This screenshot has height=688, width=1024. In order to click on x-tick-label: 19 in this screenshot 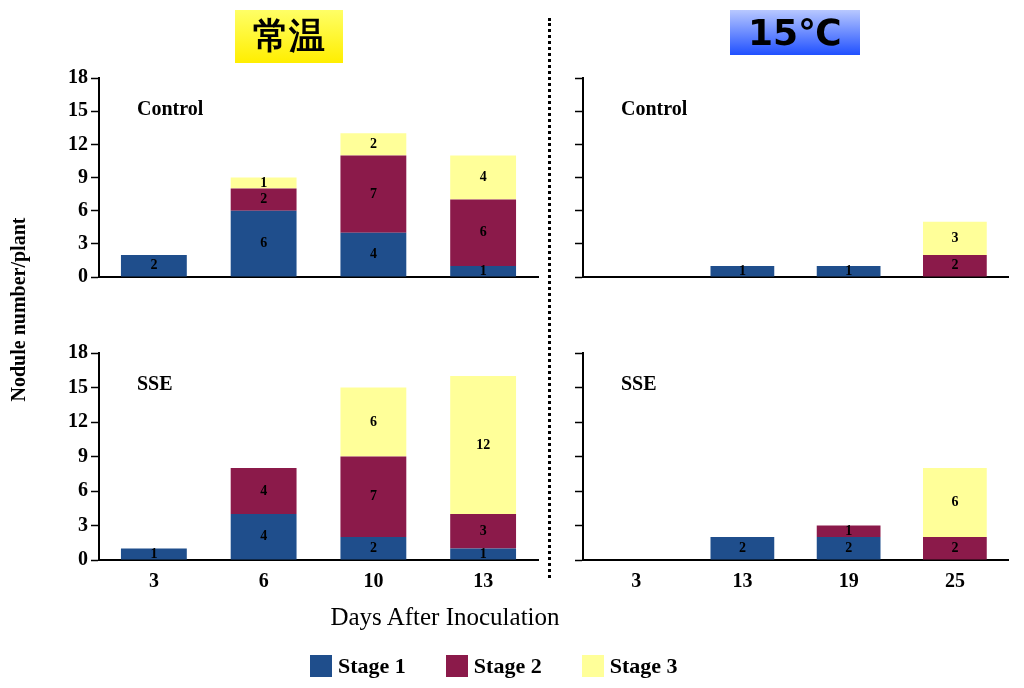, I will do `click(848, 580)`.